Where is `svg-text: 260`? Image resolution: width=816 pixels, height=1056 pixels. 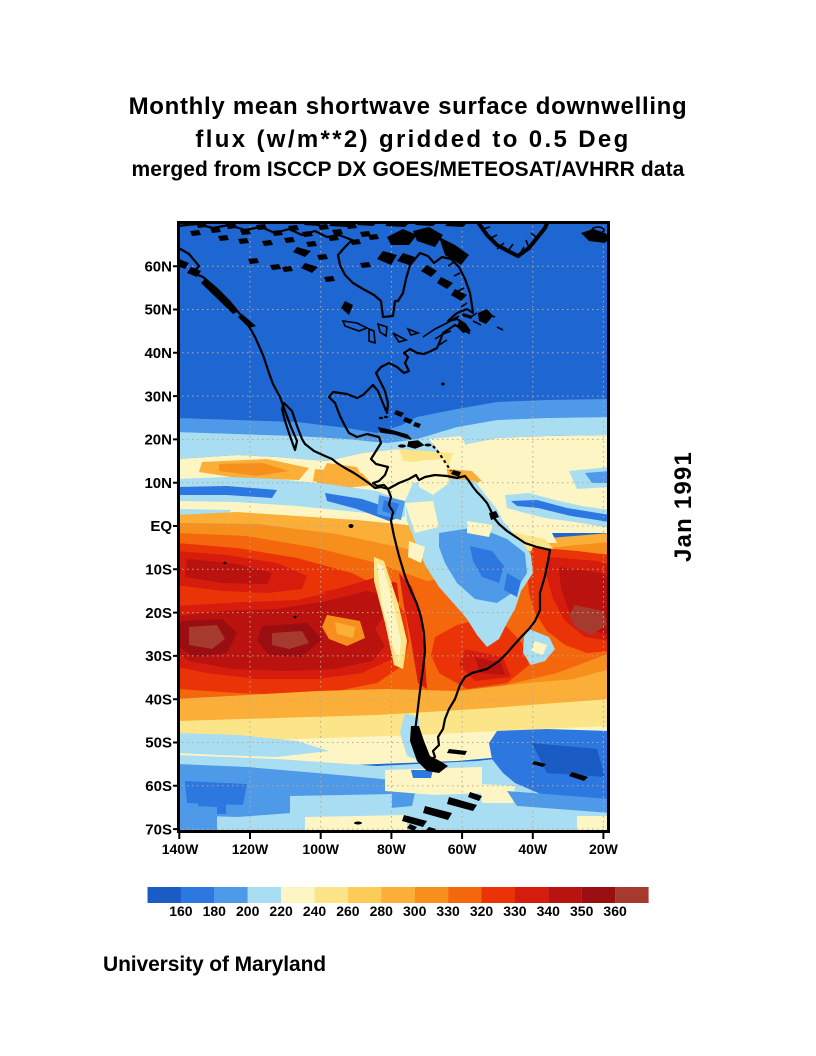 svg-text: 260 is located at coordinates (348, 911).